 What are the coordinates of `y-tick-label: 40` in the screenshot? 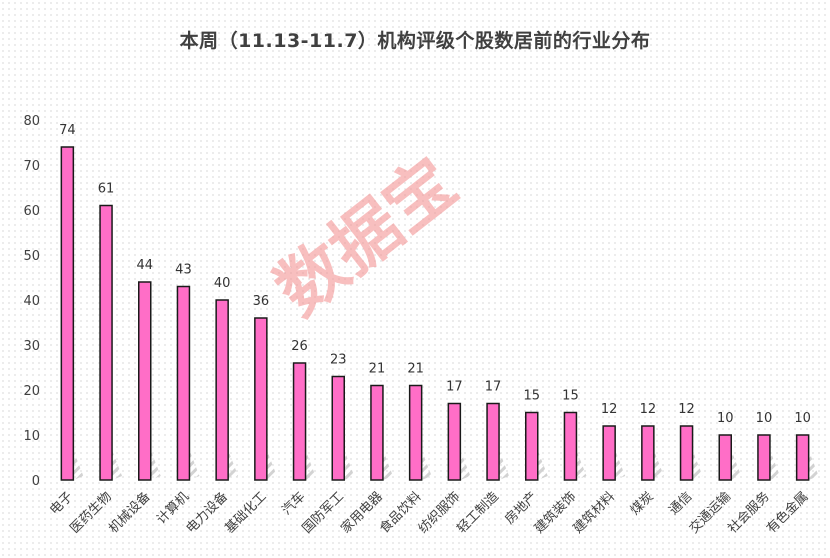 It's located at (31, 301).